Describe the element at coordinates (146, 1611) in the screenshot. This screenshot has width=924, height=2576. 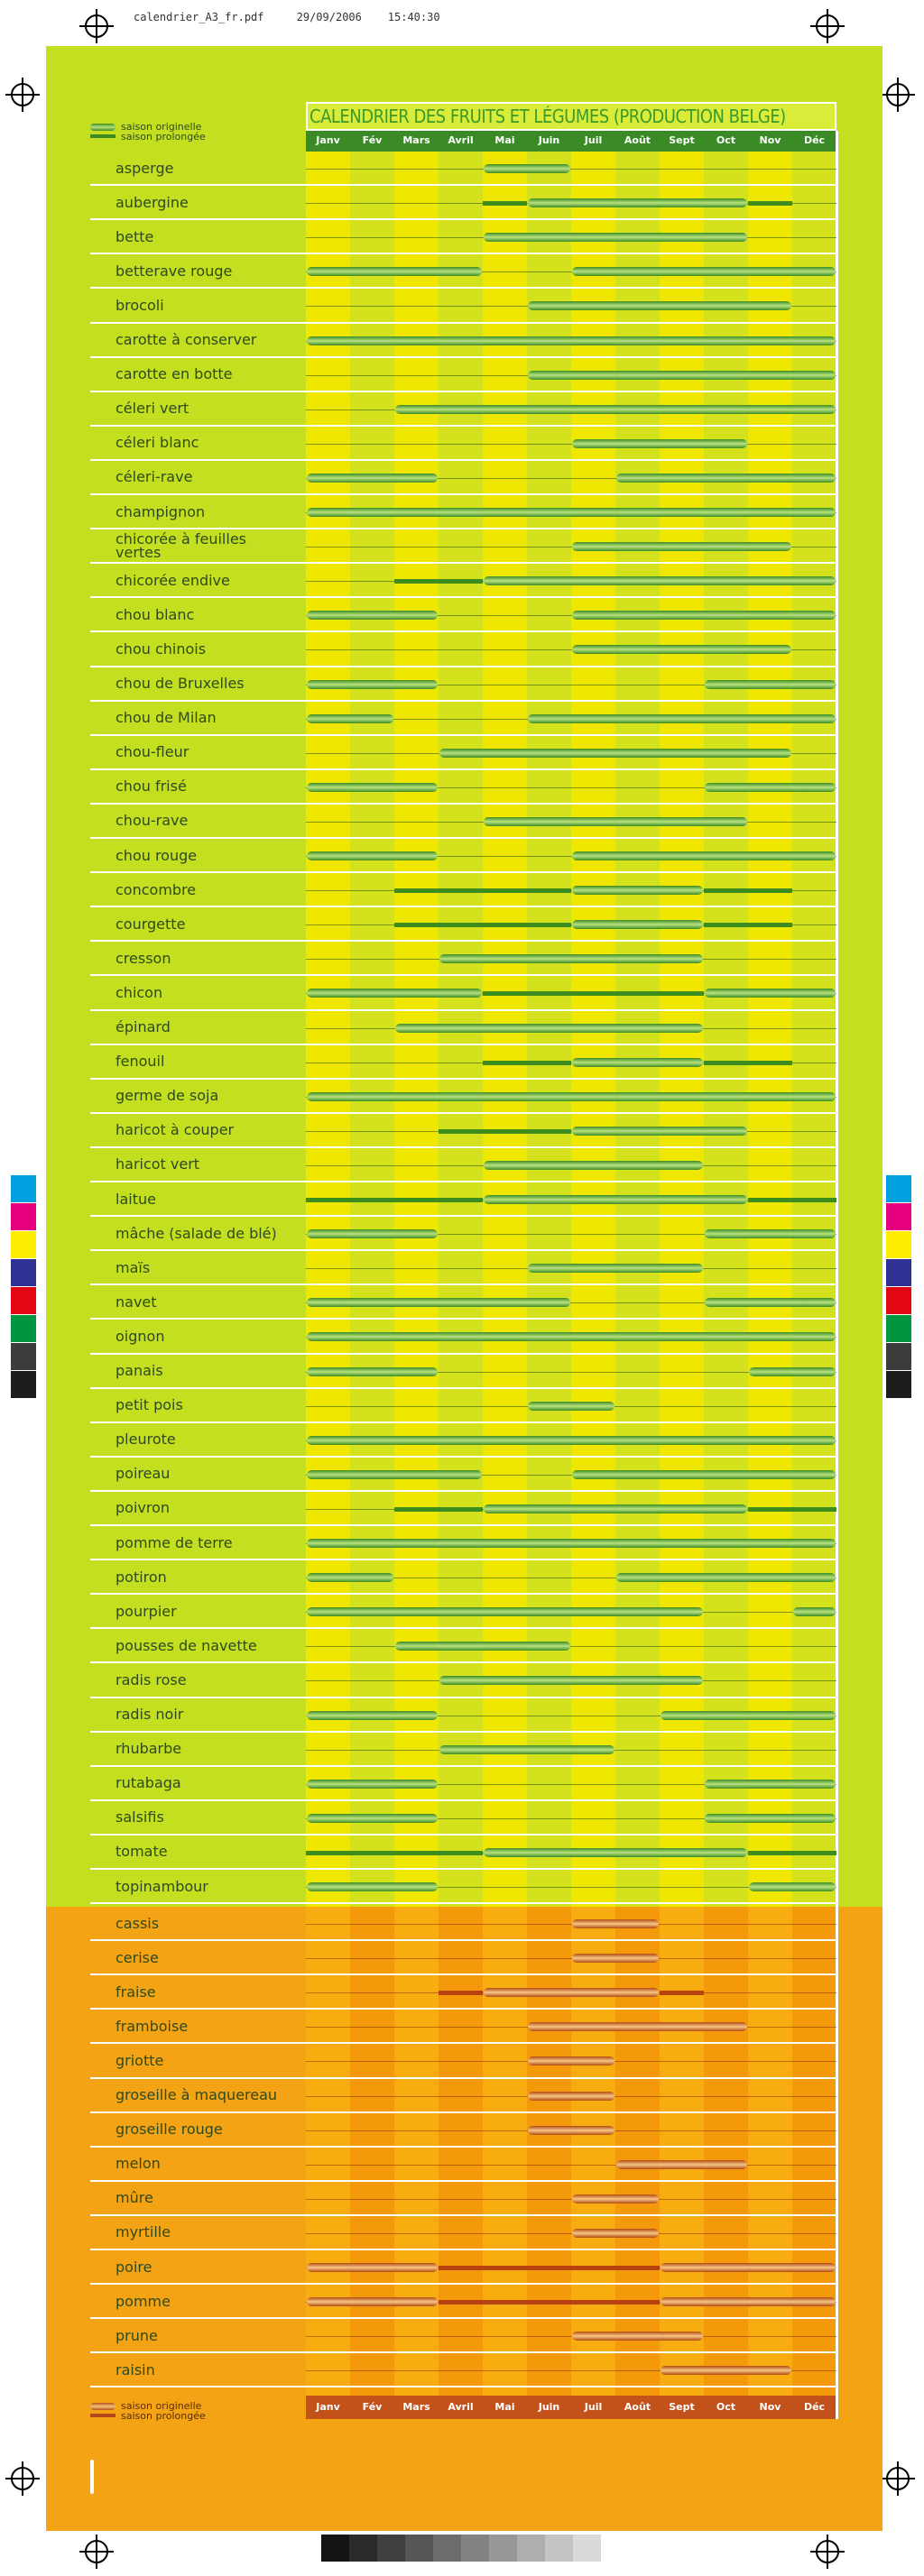
I see `row-label: pourpier` at that location.